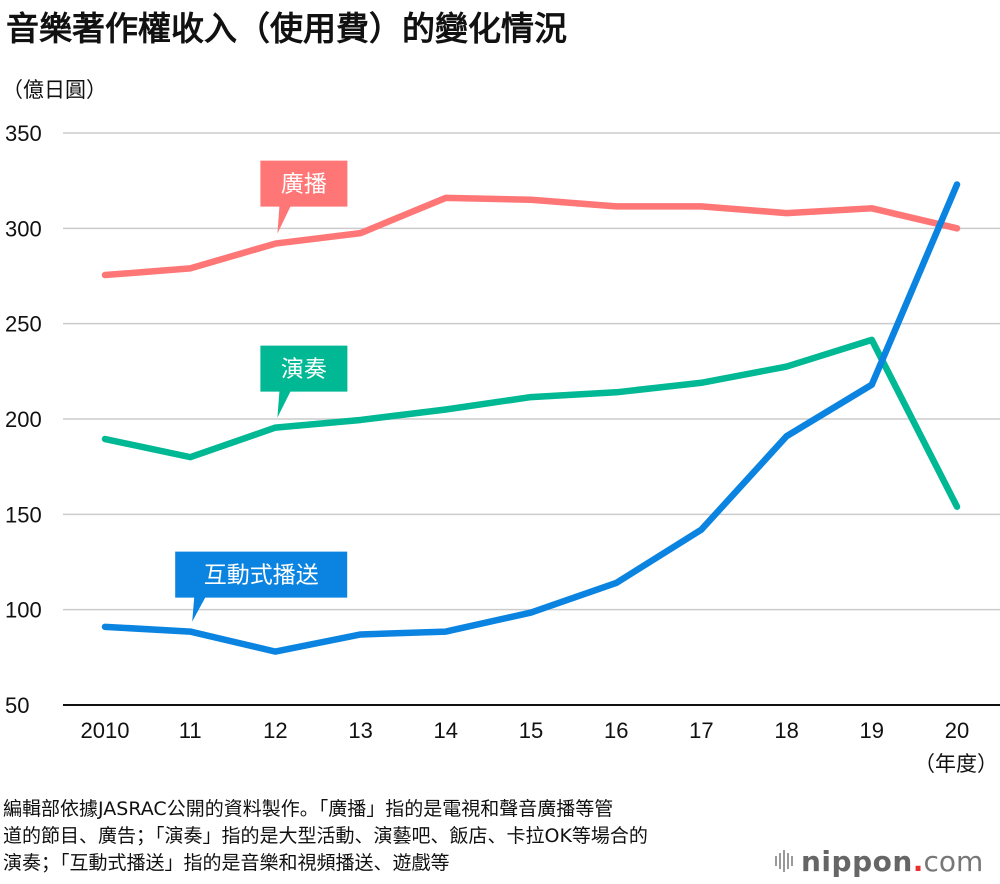 The image size is (1000, 884). I want to click on series-label-1: 廣播, so click(304, 197).